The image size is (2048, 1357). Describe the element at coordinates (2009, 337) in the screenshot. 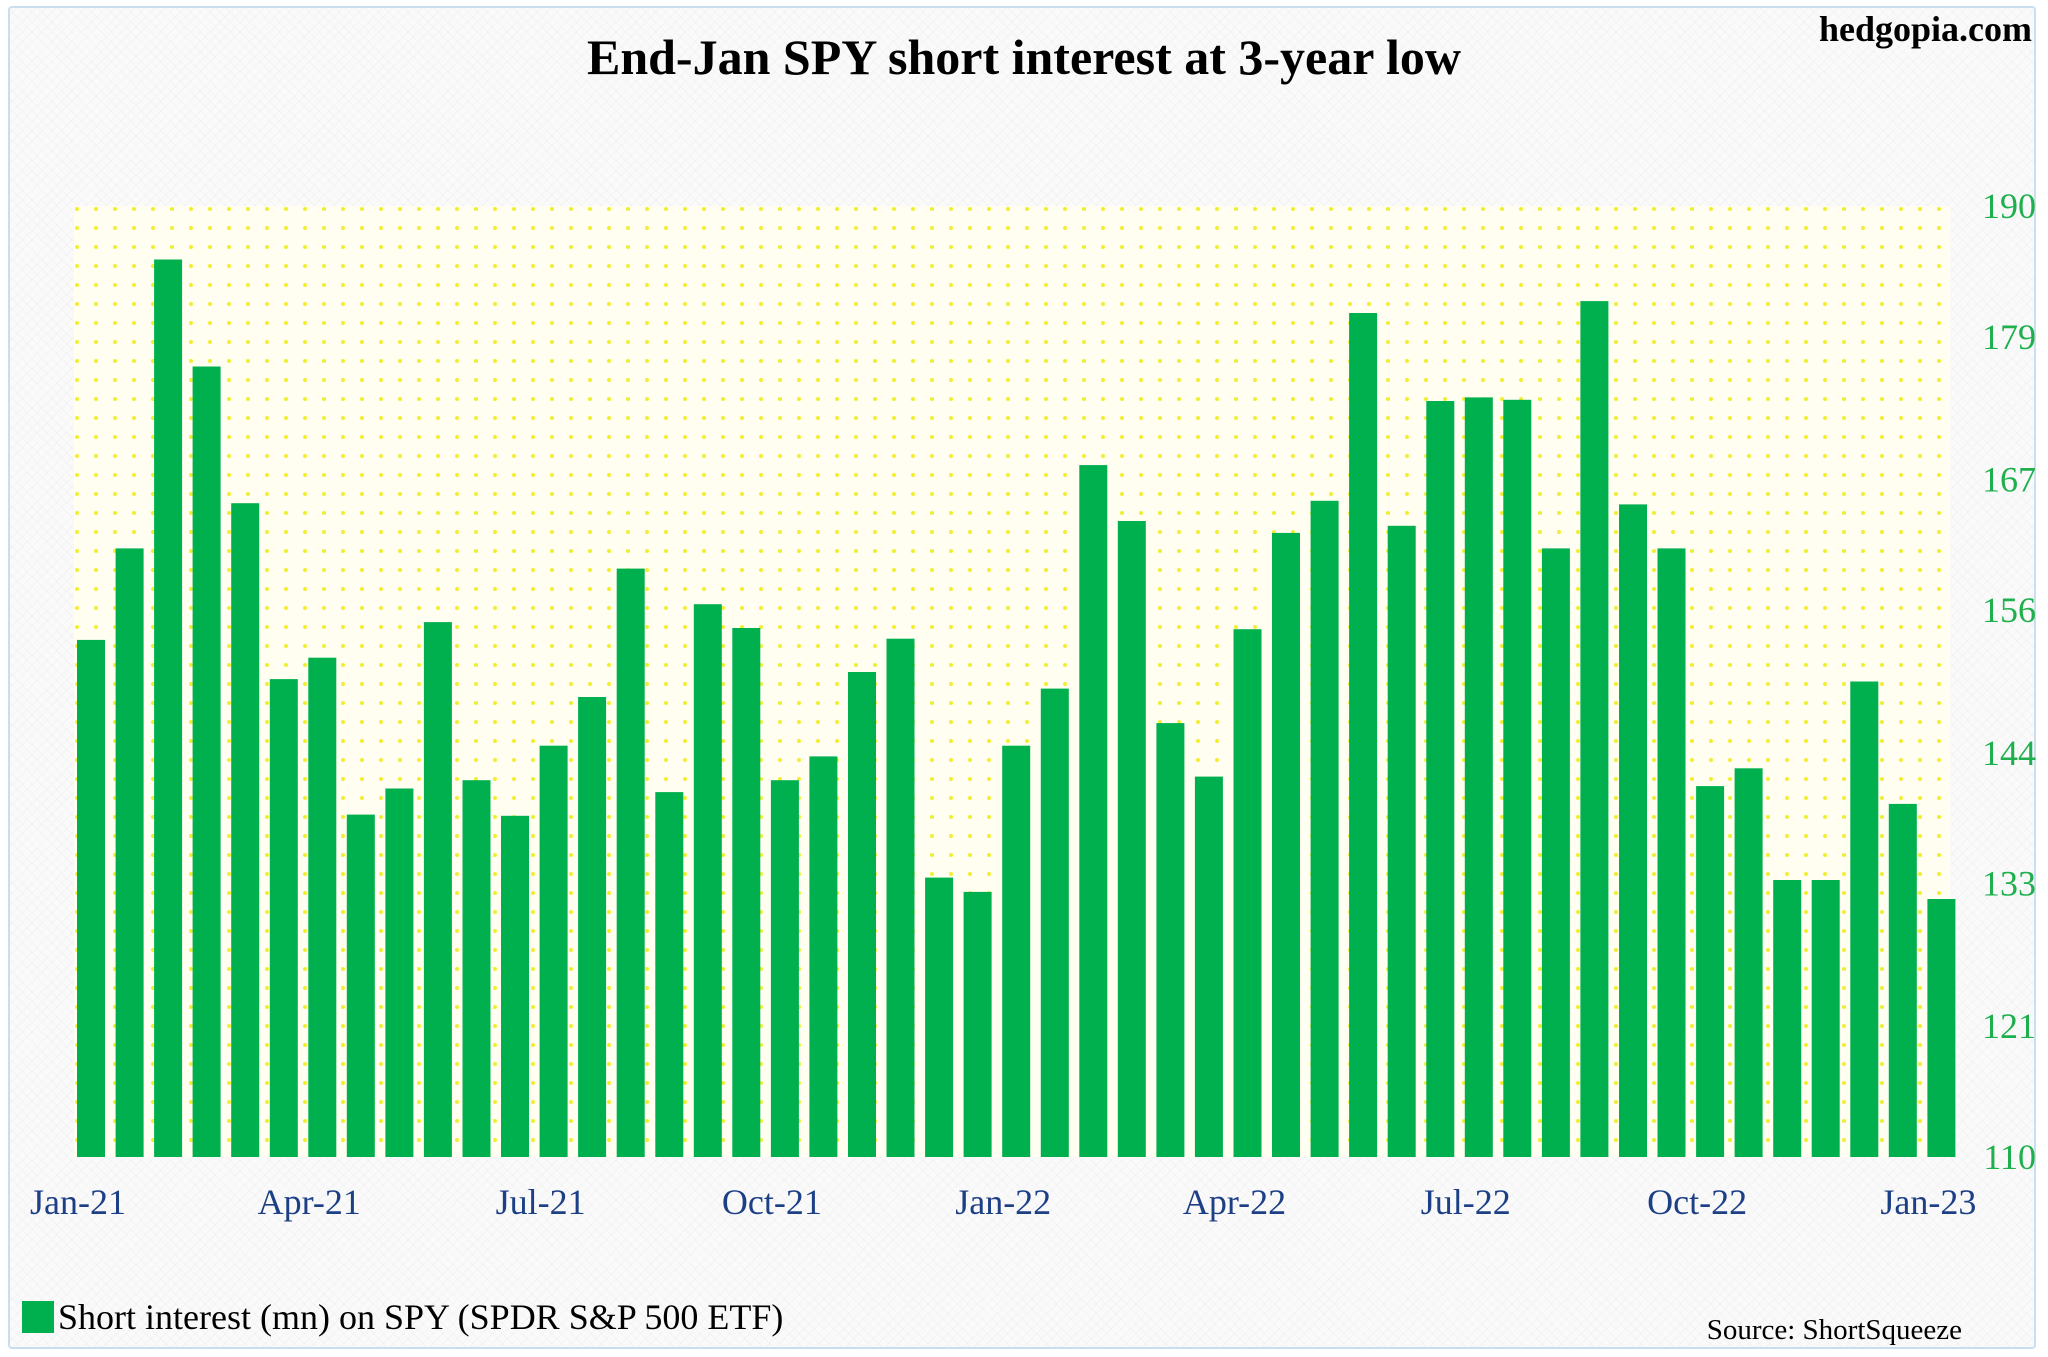

I see `y-tick-label: 179` at that location.